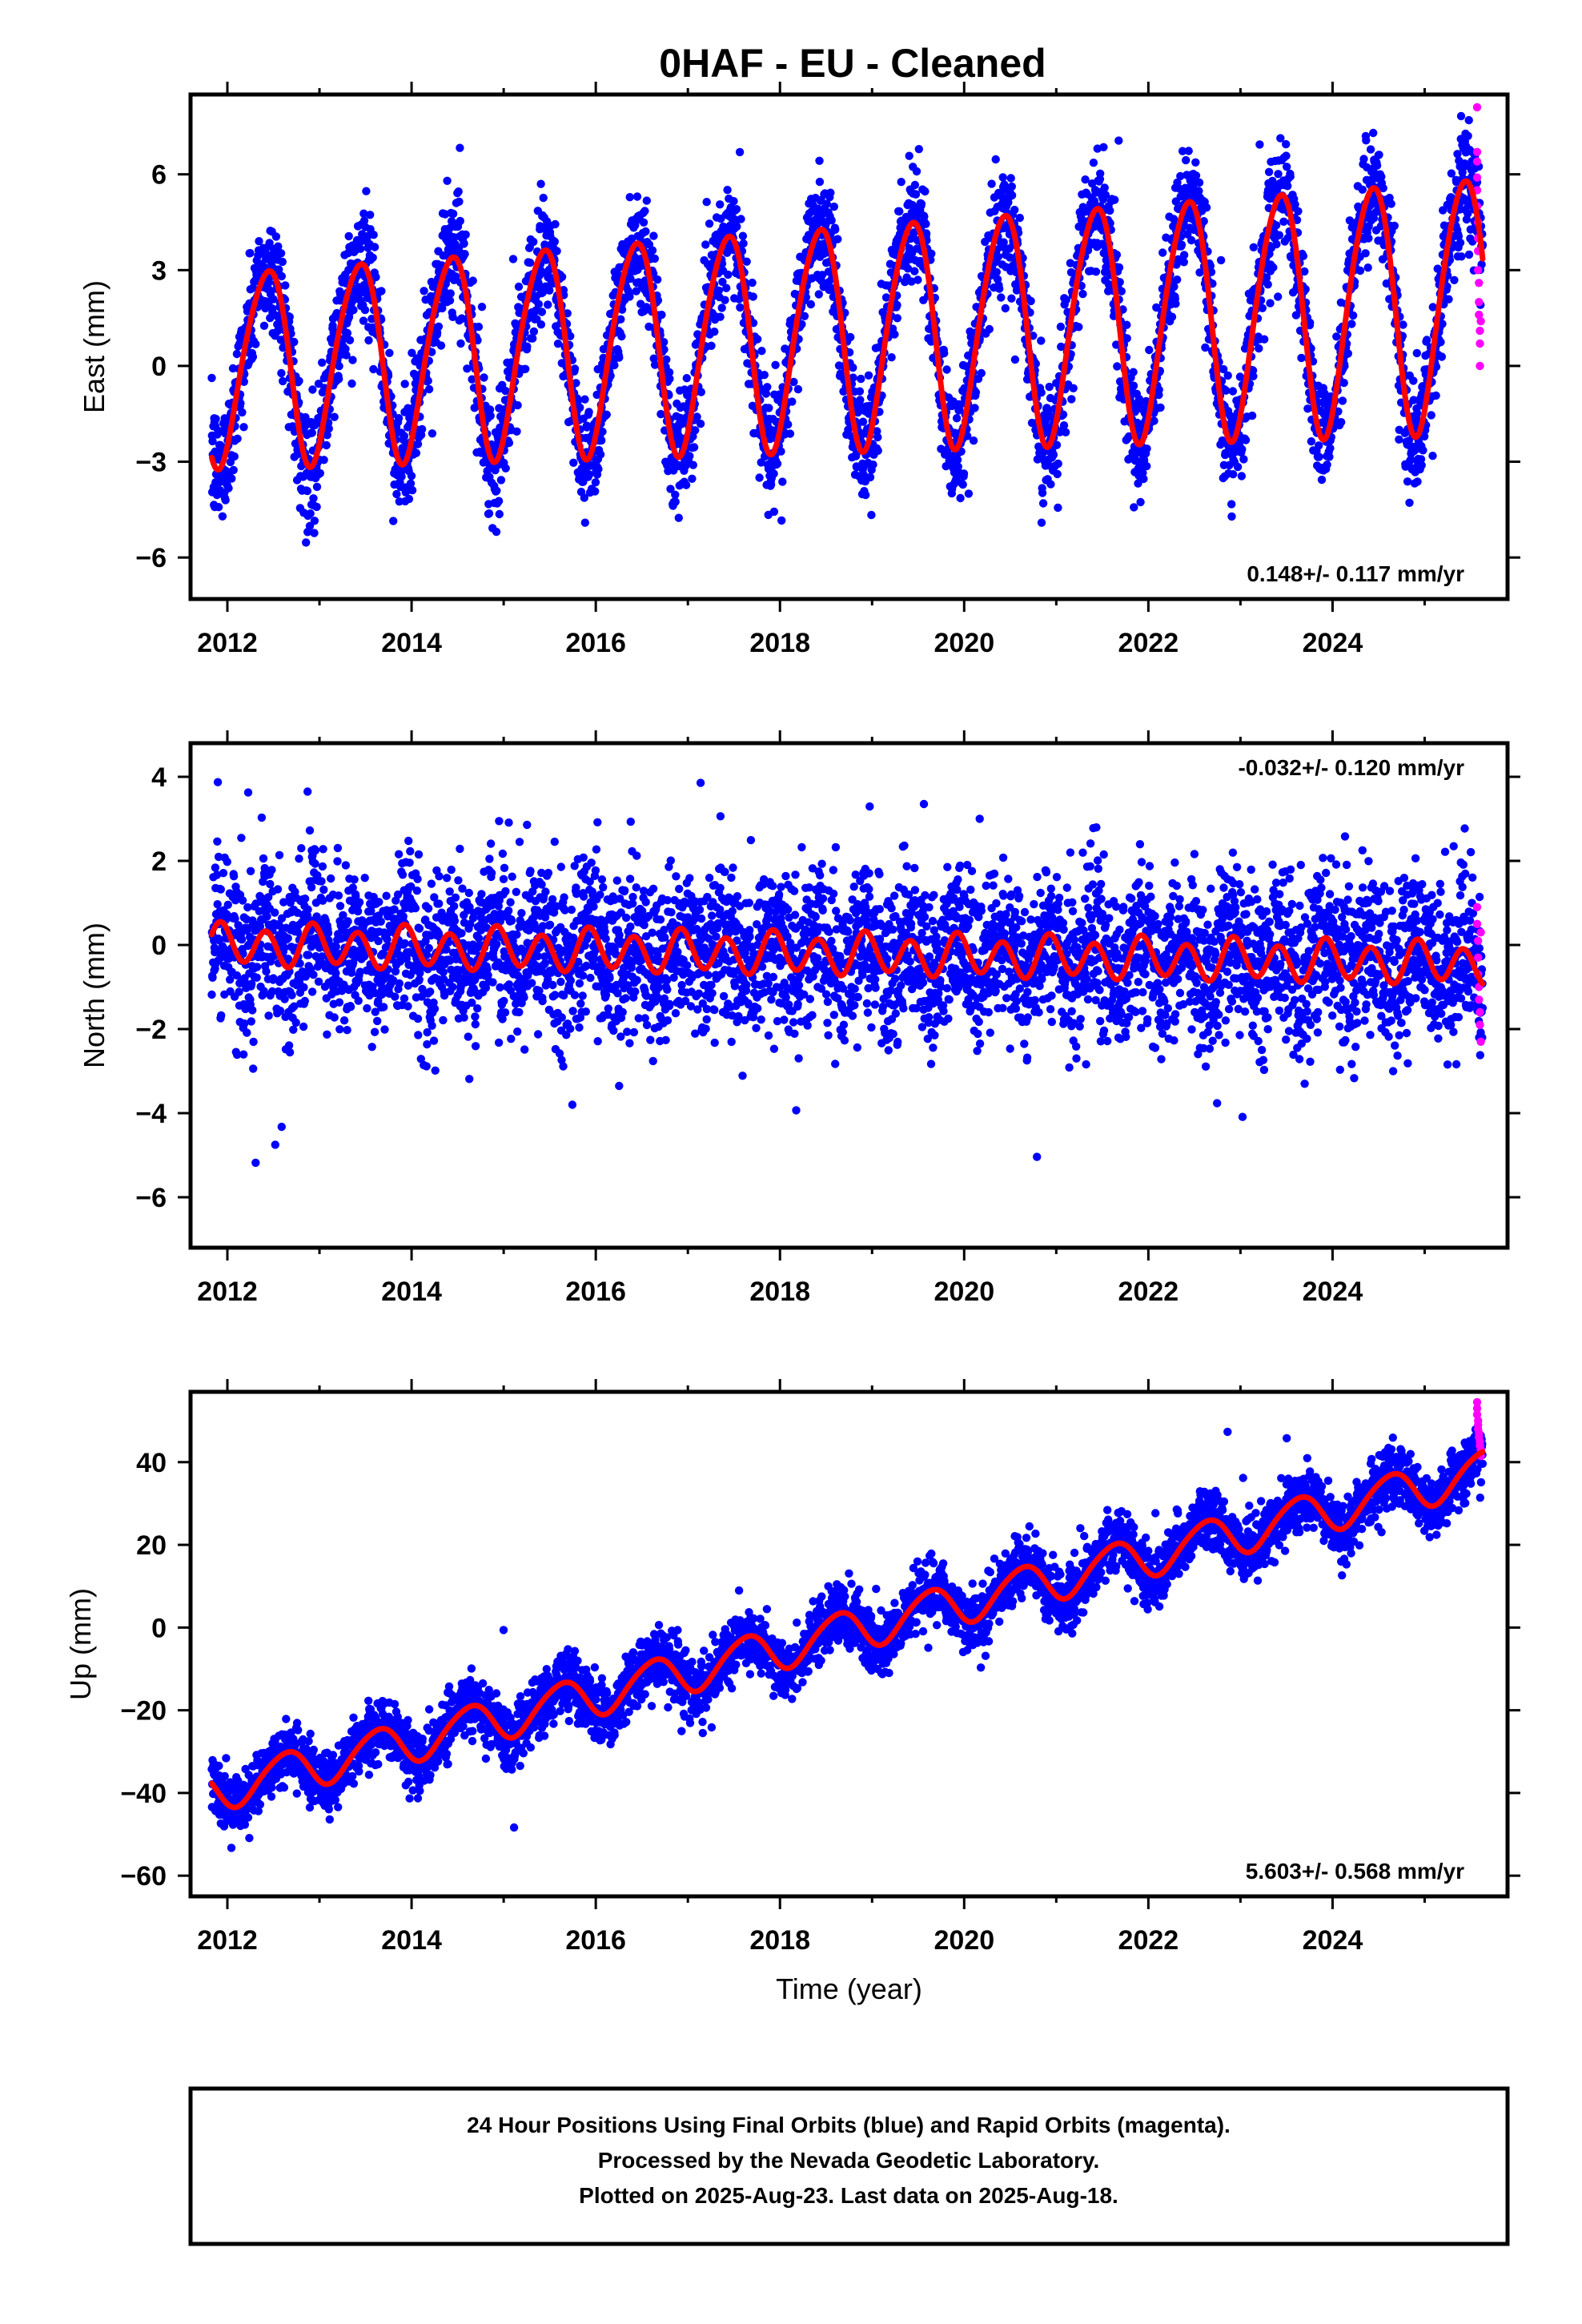 The image size is (1582, 2324). What do you see at coordinates (964, 643) in the screenshot?
I see `x-tick-label: 2020` at bounding box center [964, 643].